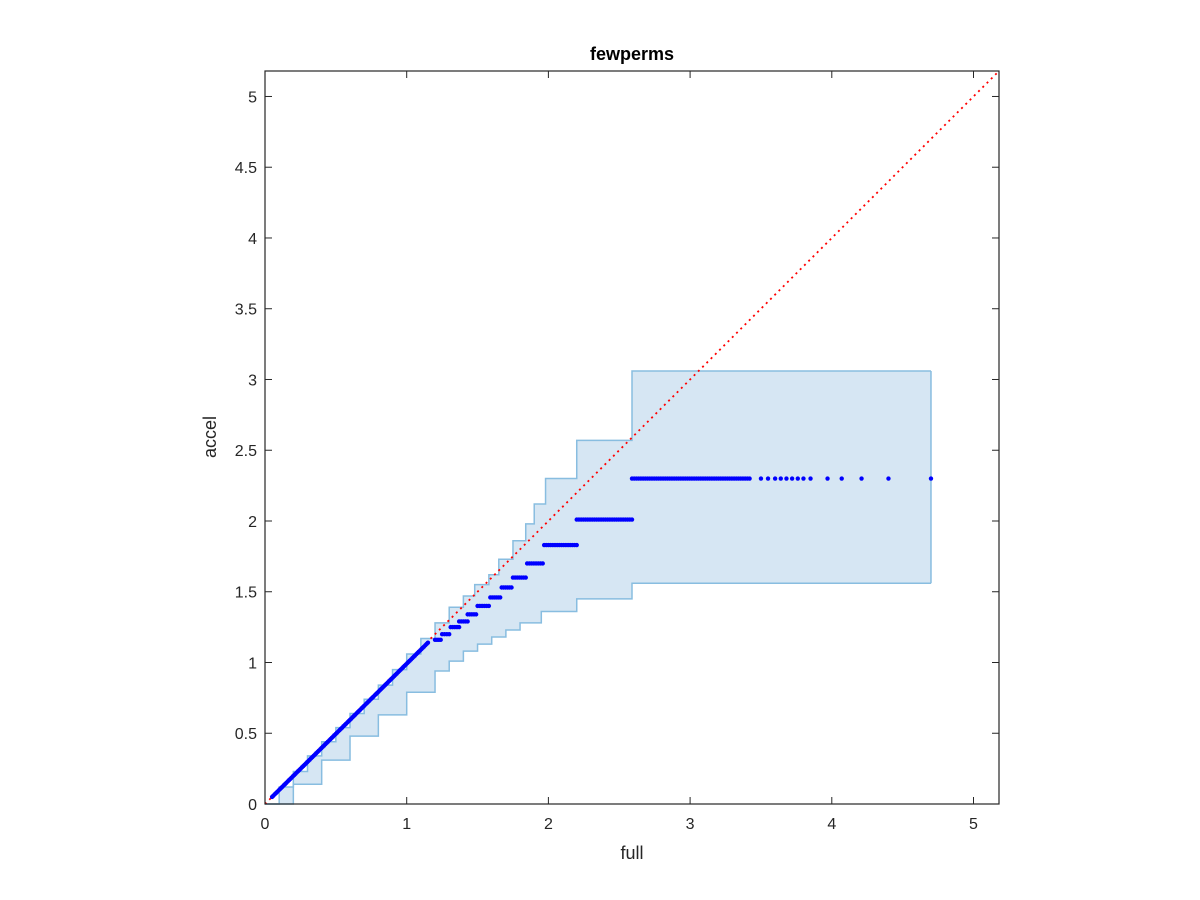  What do you see at coordinates (265, 824) in the screenshot?
I see `x-tick-label: 0` at bounding box center [265, 824].